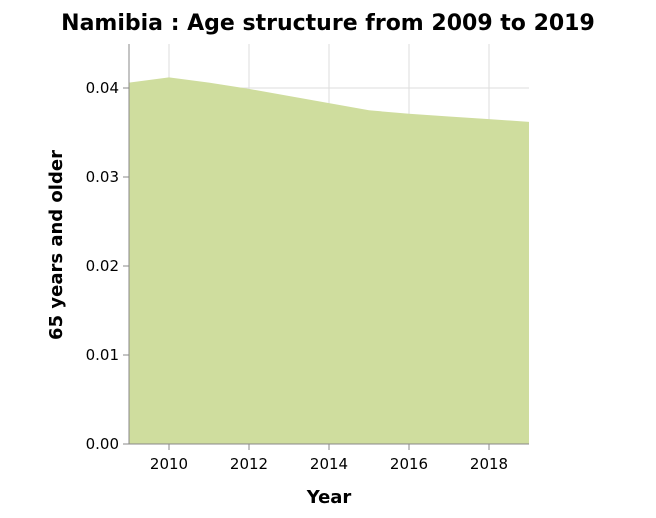 Image resolution: width=656 pixels, height=518 pixels. What do you see at coordinates (56, 245) in the screenshot?
I see `y-axis-label: 65 years and older` at bounding box center [56, 245].